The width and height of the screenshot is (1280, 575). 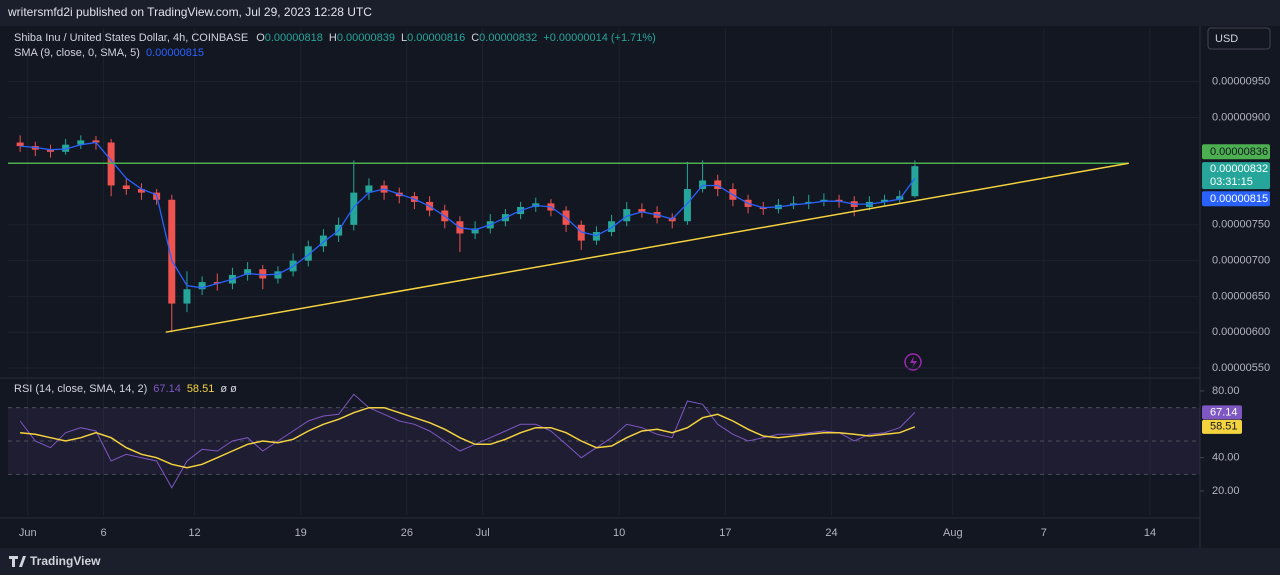 I want to click on ohlc-key: C, so click(x=475, y=38).